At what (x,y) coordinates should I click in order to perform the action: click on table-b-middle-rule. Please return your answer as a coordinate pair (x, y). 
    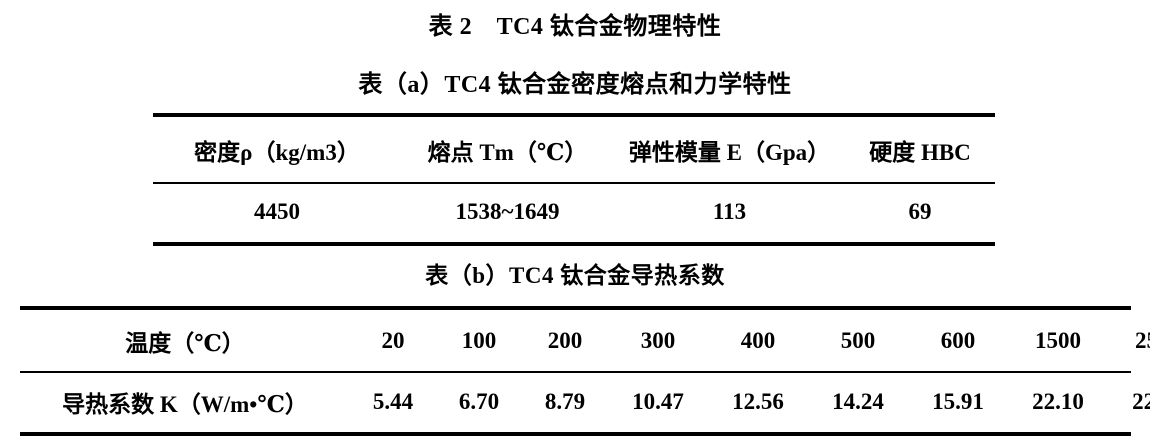
    Looking at the image, I should click on (575, 372).